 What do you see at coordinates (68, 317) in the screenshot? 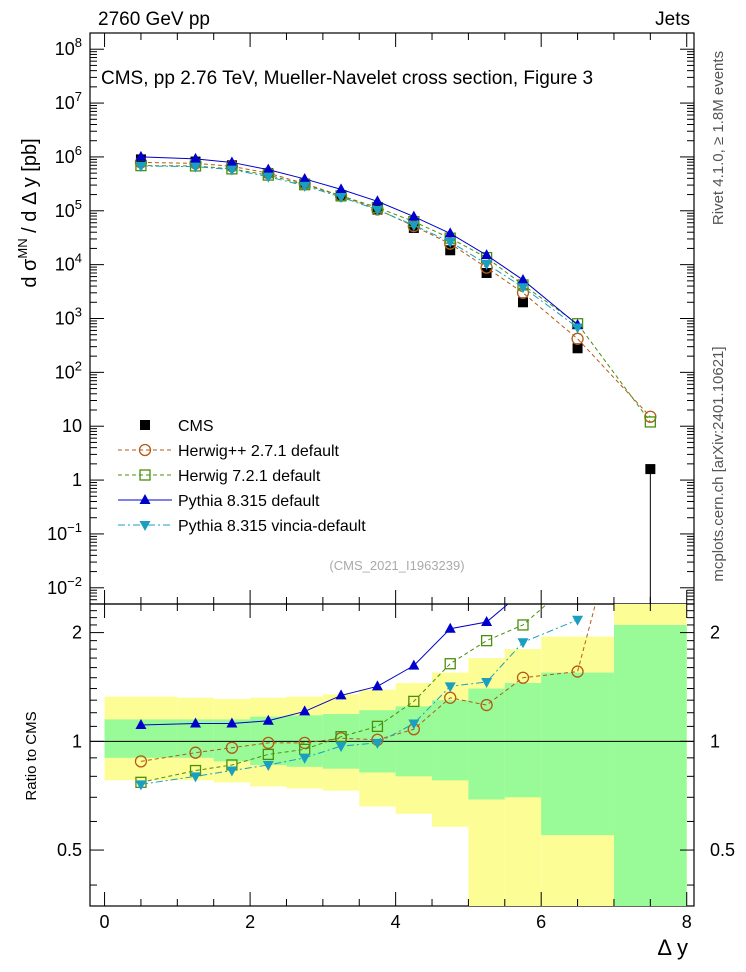
I see `y-tick-label: 10³` at bounding box center [68, 317].